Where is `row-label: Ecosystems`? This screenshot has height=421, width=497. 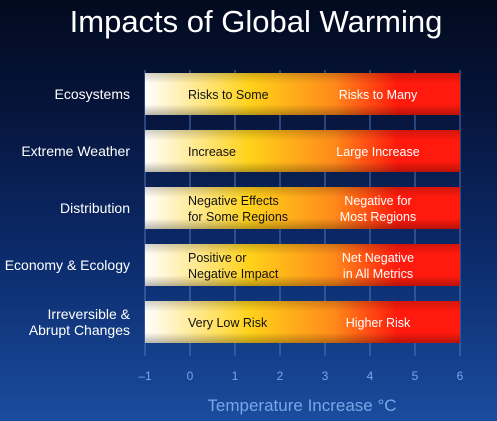
row-label: Ecosystems is located at coordinates (92, 94).